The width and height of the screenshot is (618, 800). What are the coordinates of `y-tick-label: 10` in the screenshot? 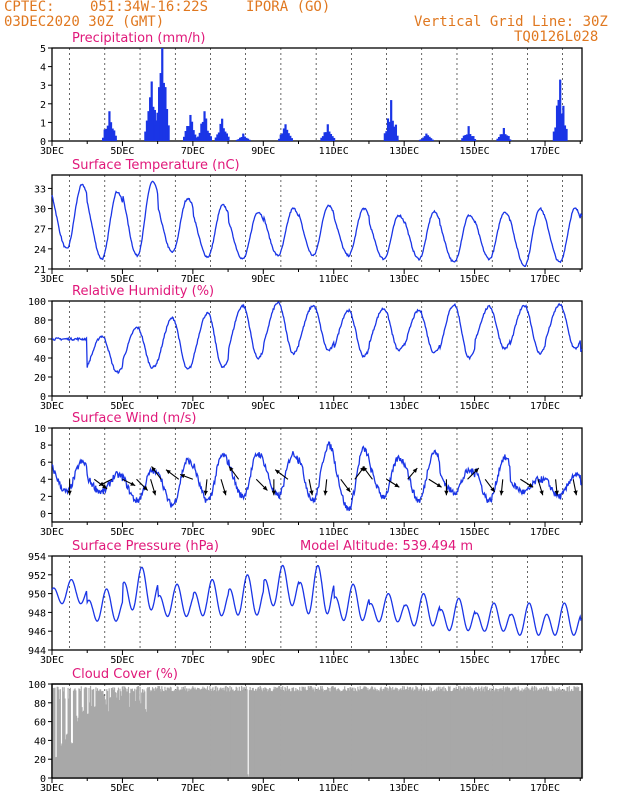 It's located at (40, 429).